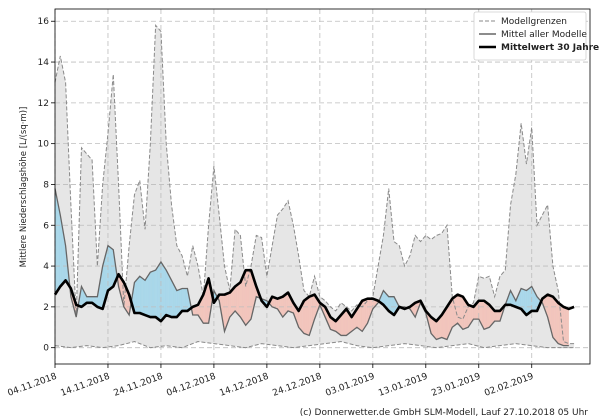 The width and height of the screenshot is (600, 420). Describe the element at coordinates (46, 308) in the screenshot. I see `y-tick-label: 2` at that location.